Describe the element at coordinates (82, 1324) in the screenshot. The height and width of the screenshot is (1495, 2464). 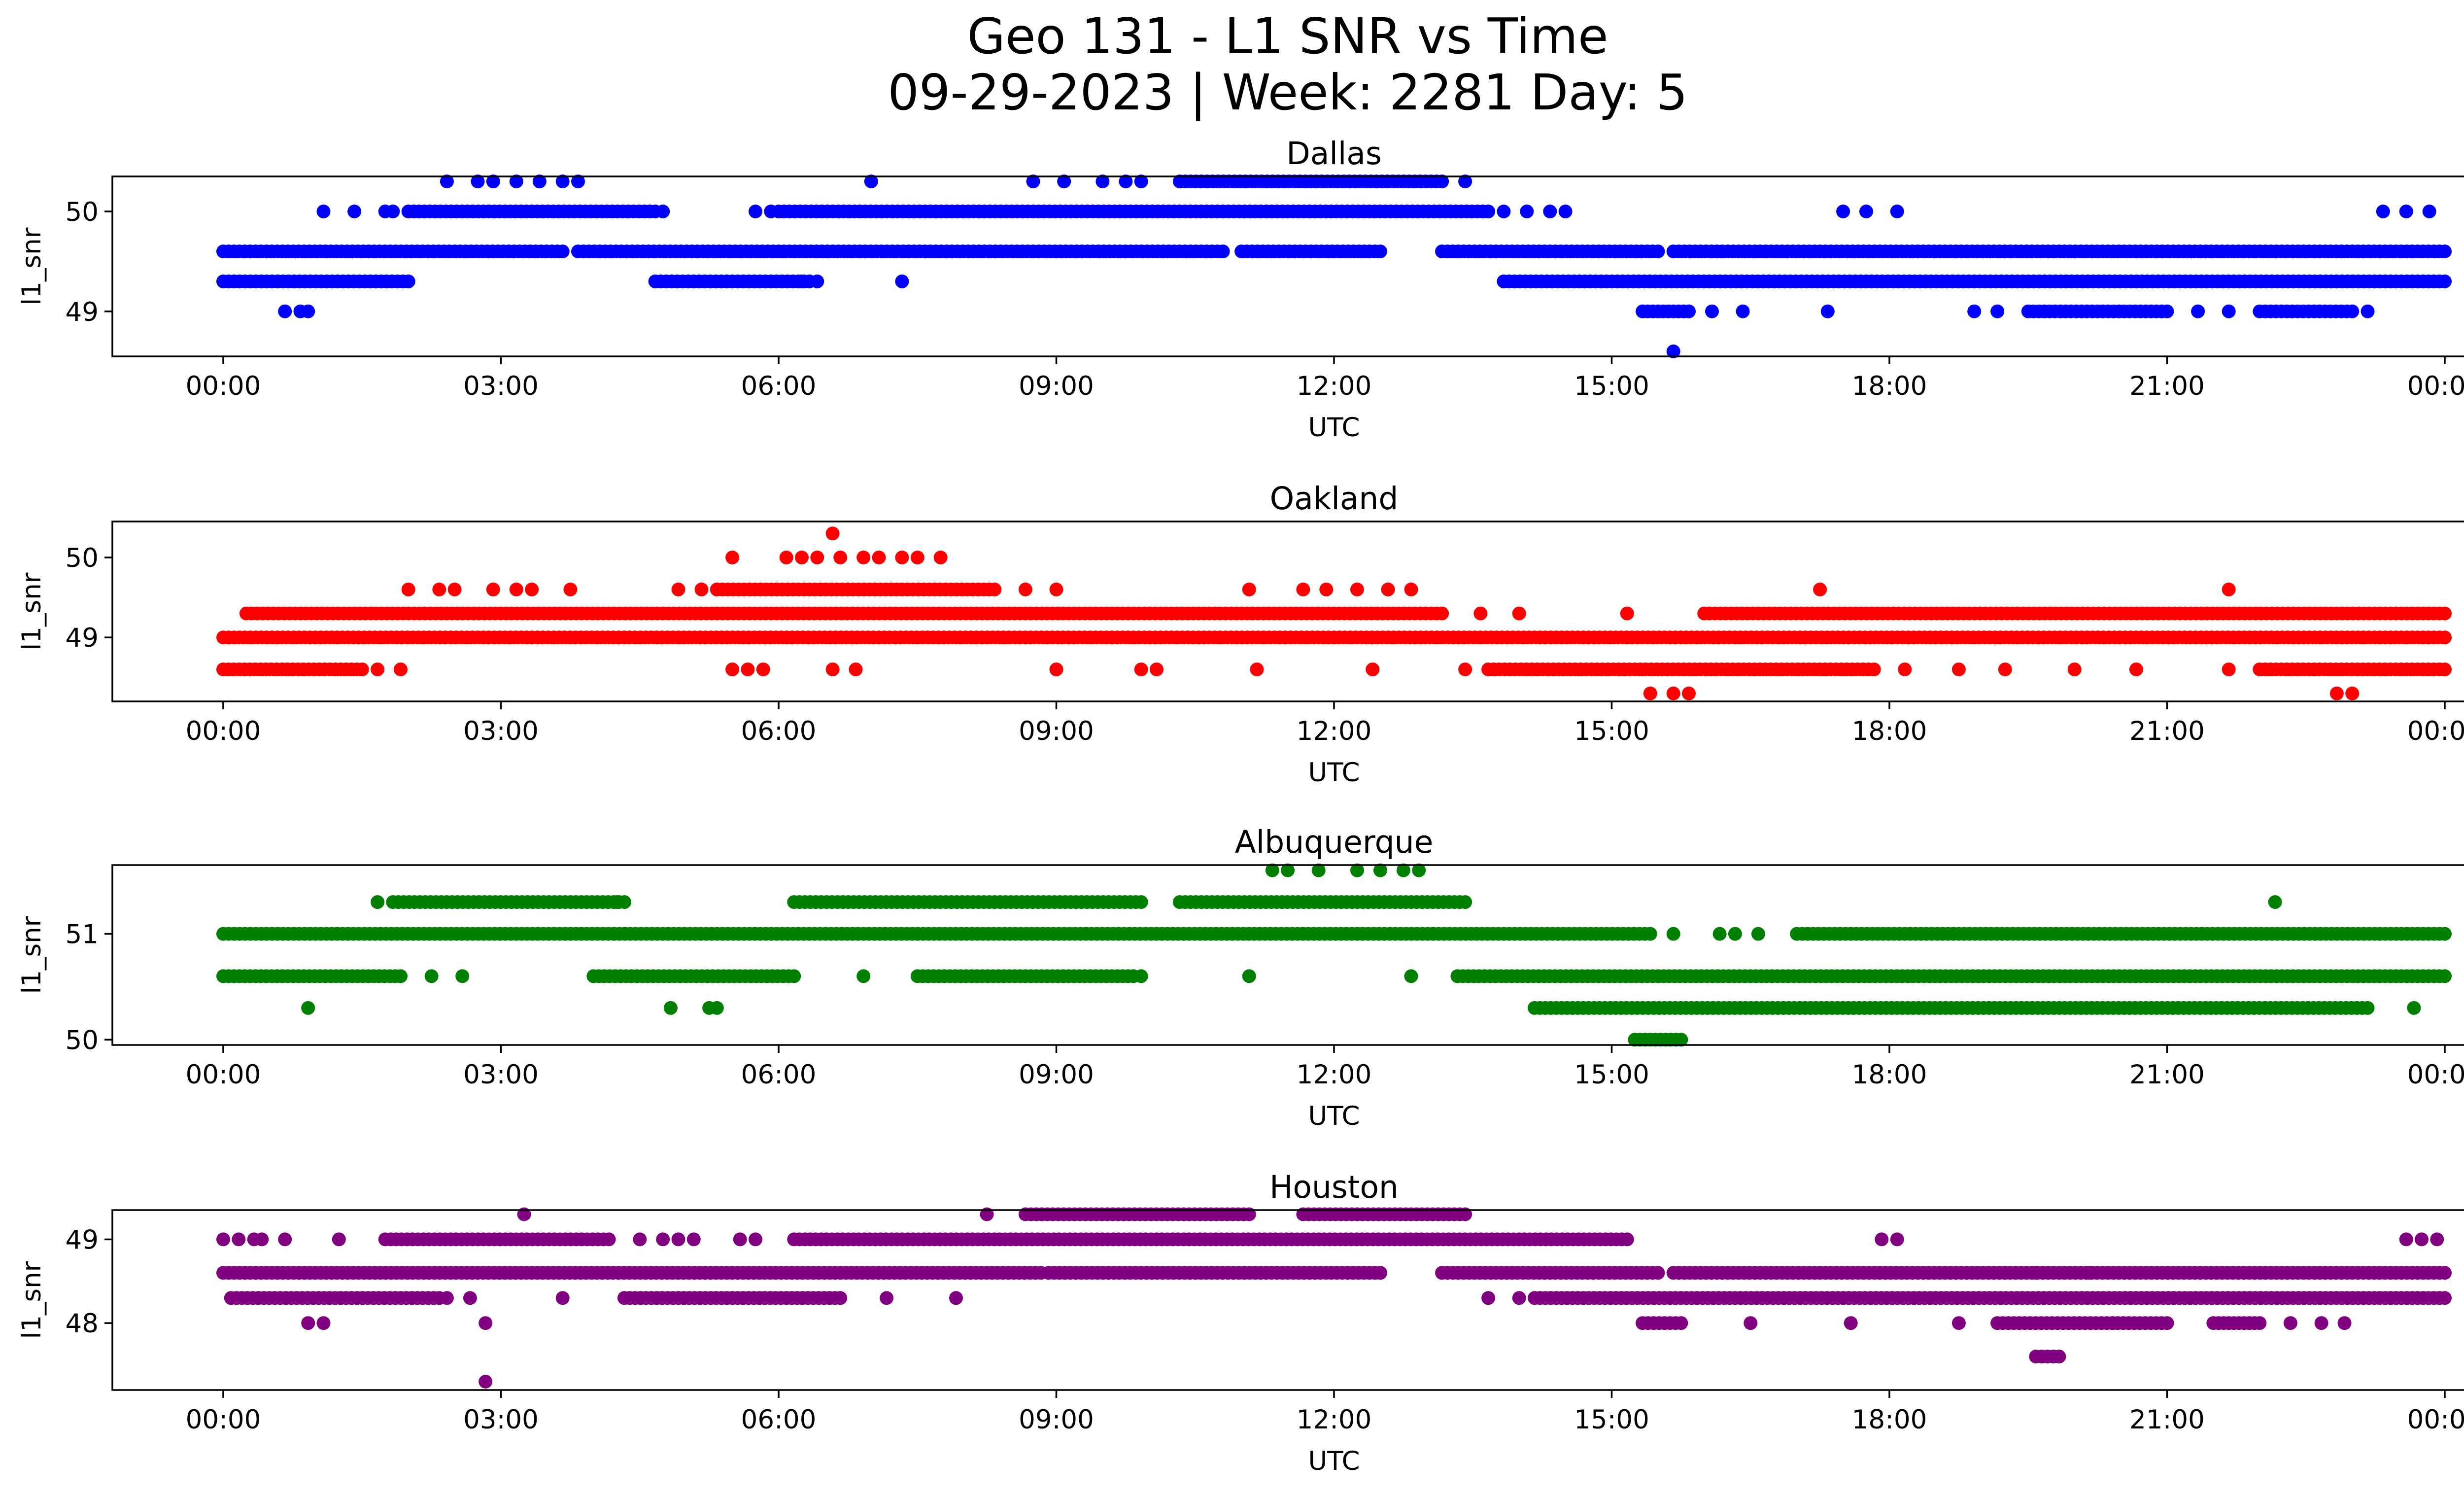
I see `y-tick-label: 48` at that location.